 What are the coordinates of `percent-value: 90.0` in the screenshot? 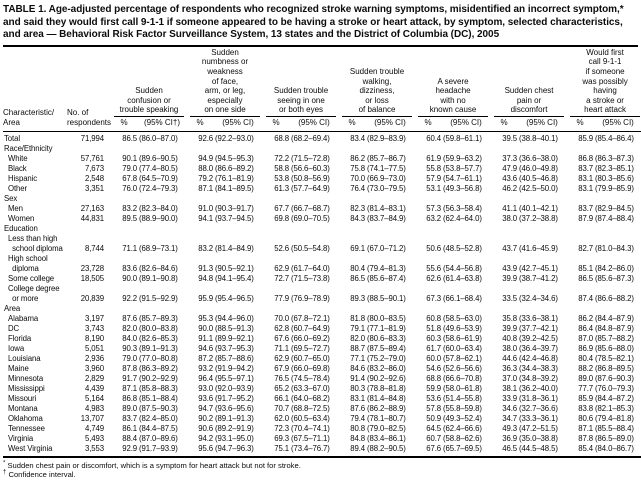 It's located at (205, 328).